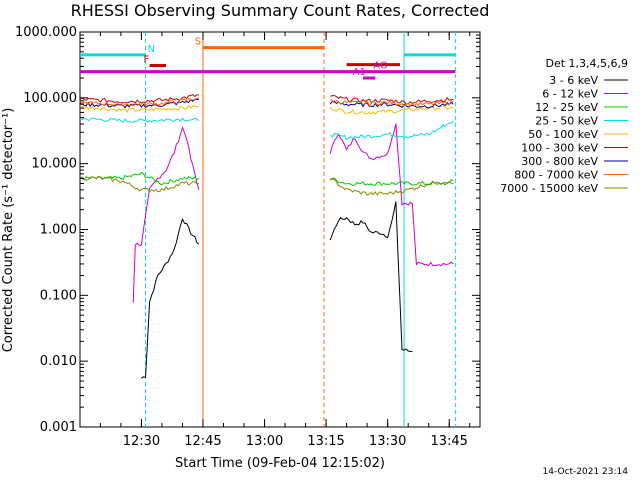 This screenshot has height=480, width=640. Describe the element at coordinates (202, 441) in the screenshot. I see `x-tick-label: 12:45` at that location.